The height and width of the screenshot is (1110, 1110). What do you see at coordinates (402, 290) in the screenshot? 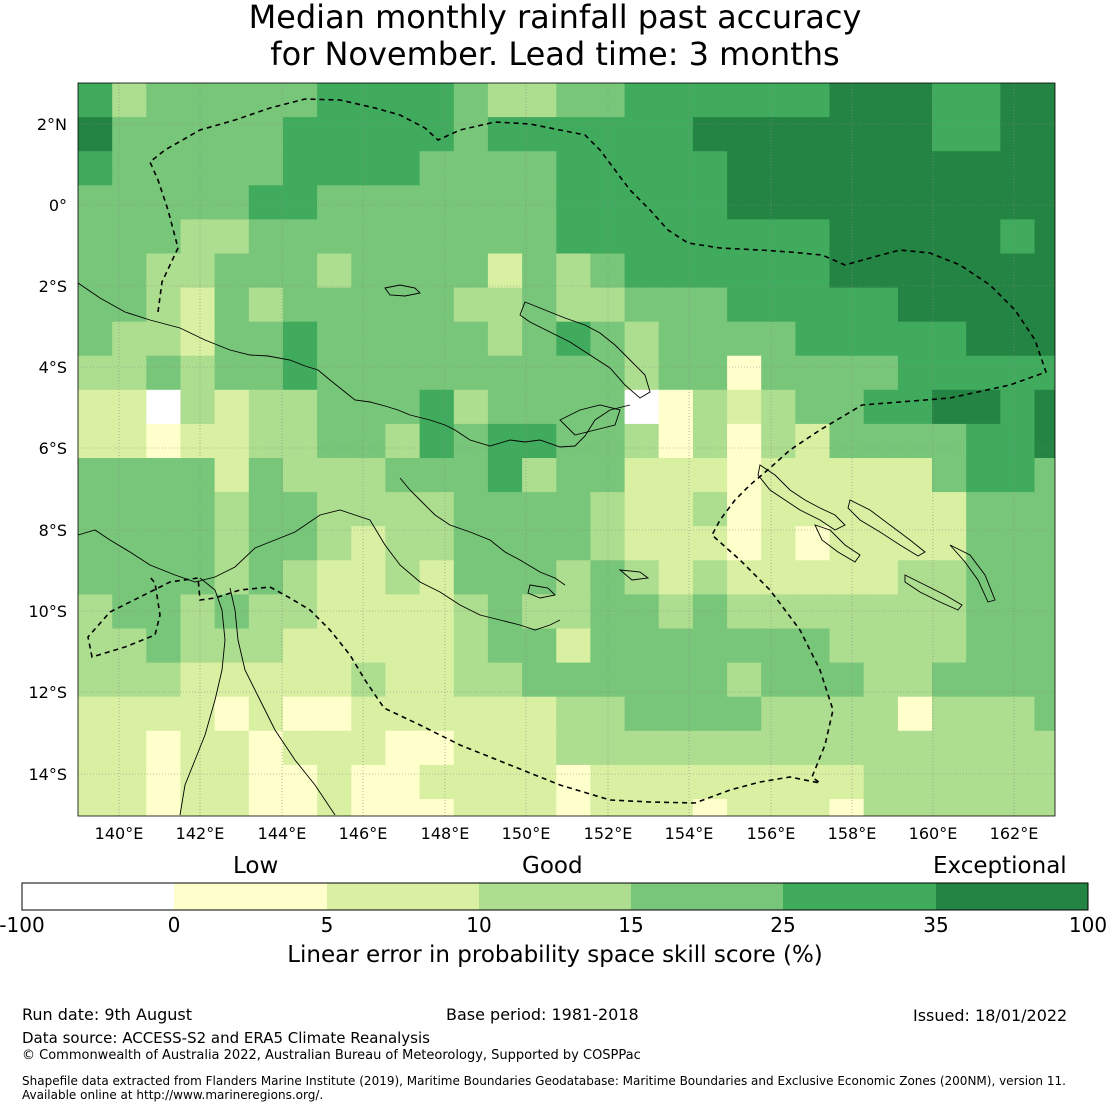
I see `manus-island` at bounding box center [402, 290].